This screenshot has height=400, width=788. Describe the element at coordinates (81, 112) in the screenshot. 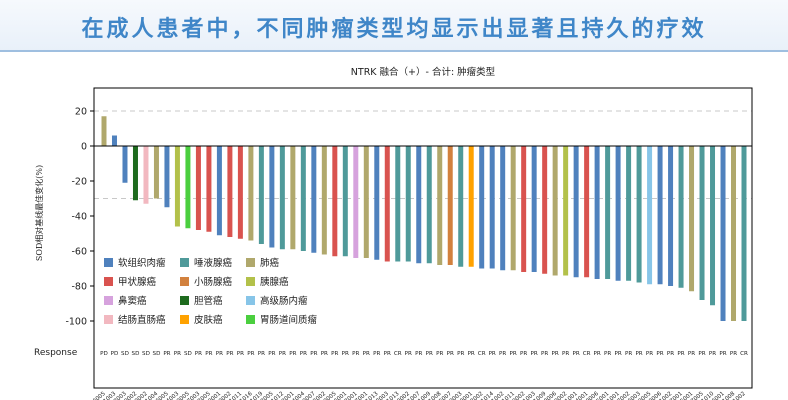

I see `y-tick-label: 20` at that location.